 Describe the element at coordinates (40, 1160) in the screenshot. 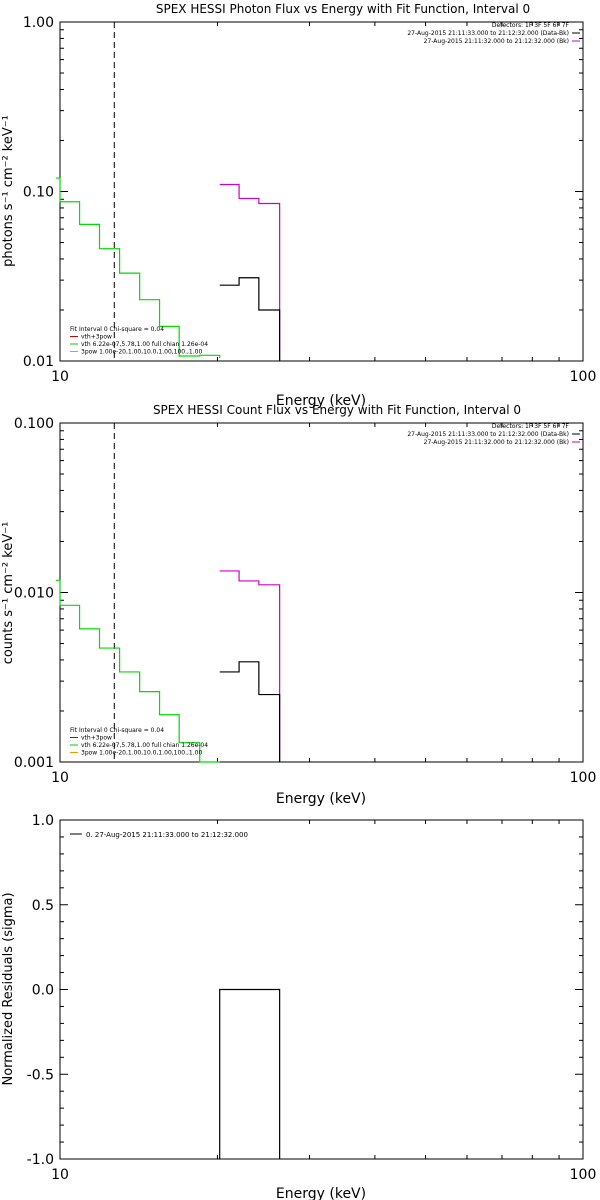

I see `y-tick-label: -1.0` at that location.